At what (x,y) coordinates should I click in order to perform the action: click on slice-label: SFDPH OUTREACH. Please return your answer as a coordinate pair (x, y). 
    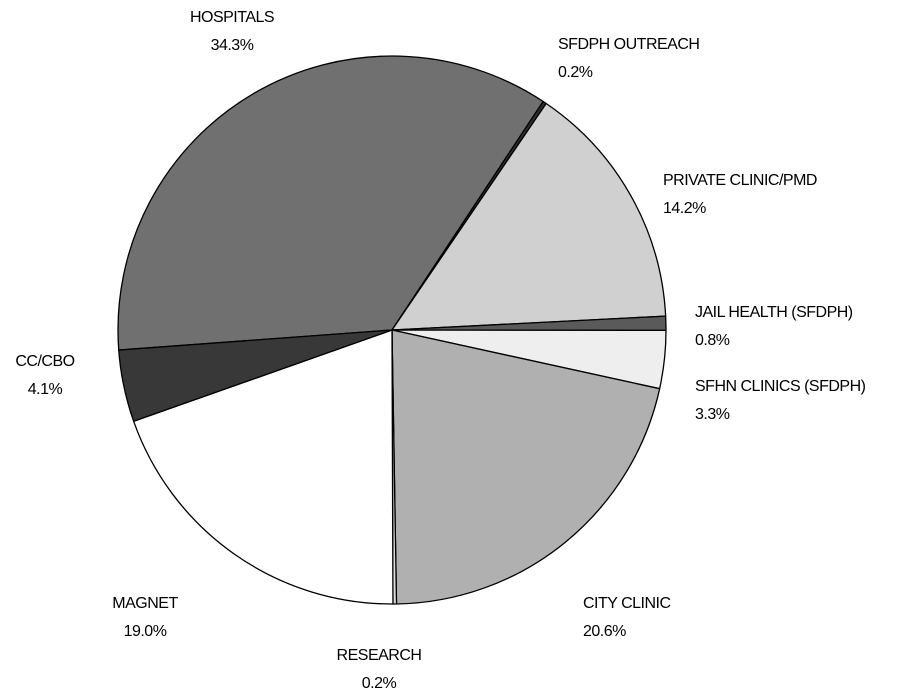
    Looking at the image, I should click on (628, 44).